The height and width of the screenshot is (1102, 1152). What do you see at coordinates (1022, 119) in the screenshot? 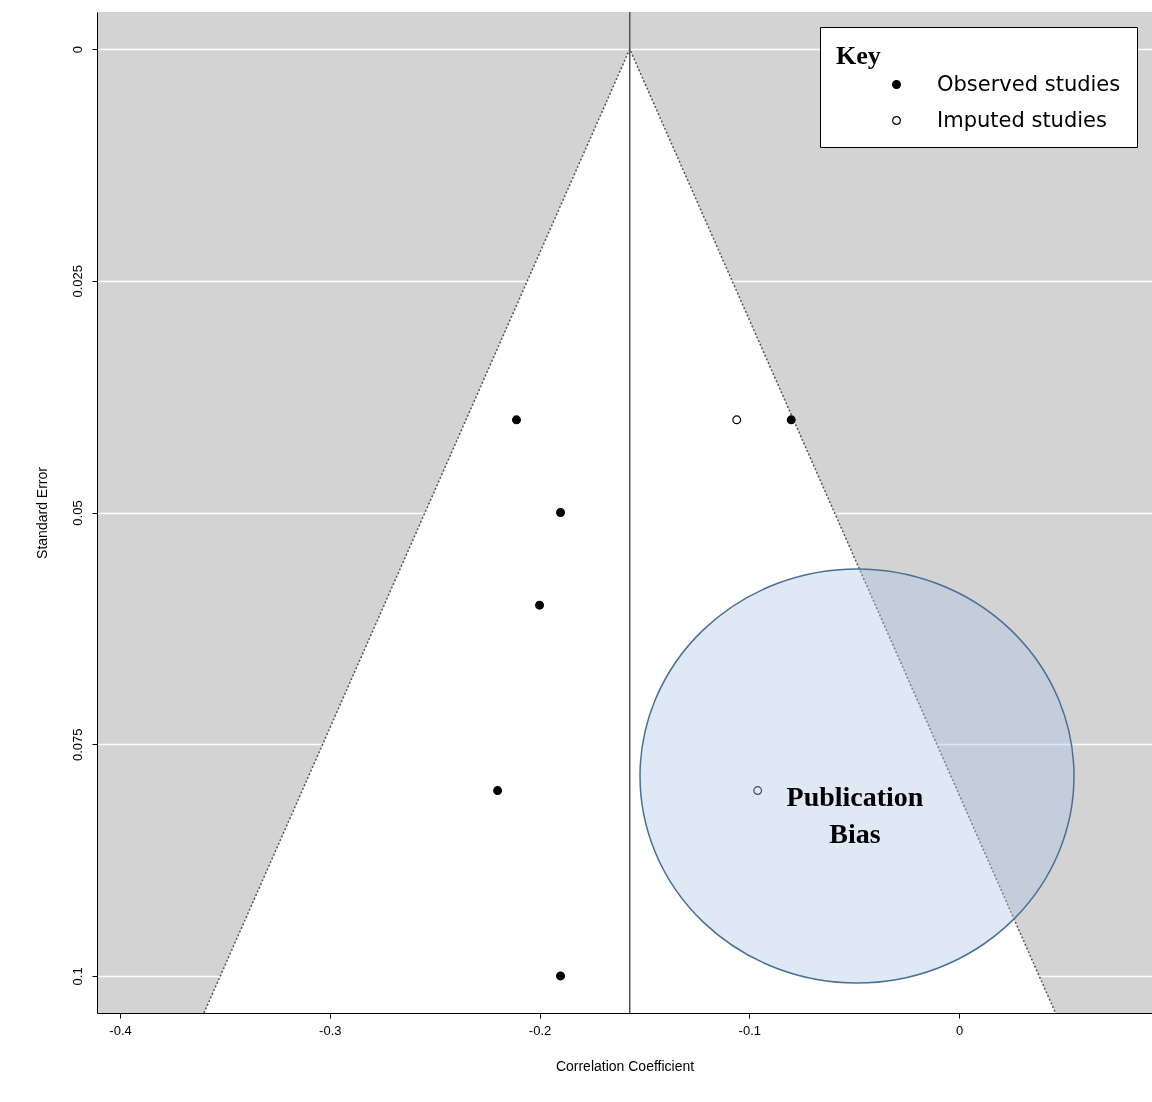
I see `legend-label: Imputed studies` at bounding box center [1022, 119].